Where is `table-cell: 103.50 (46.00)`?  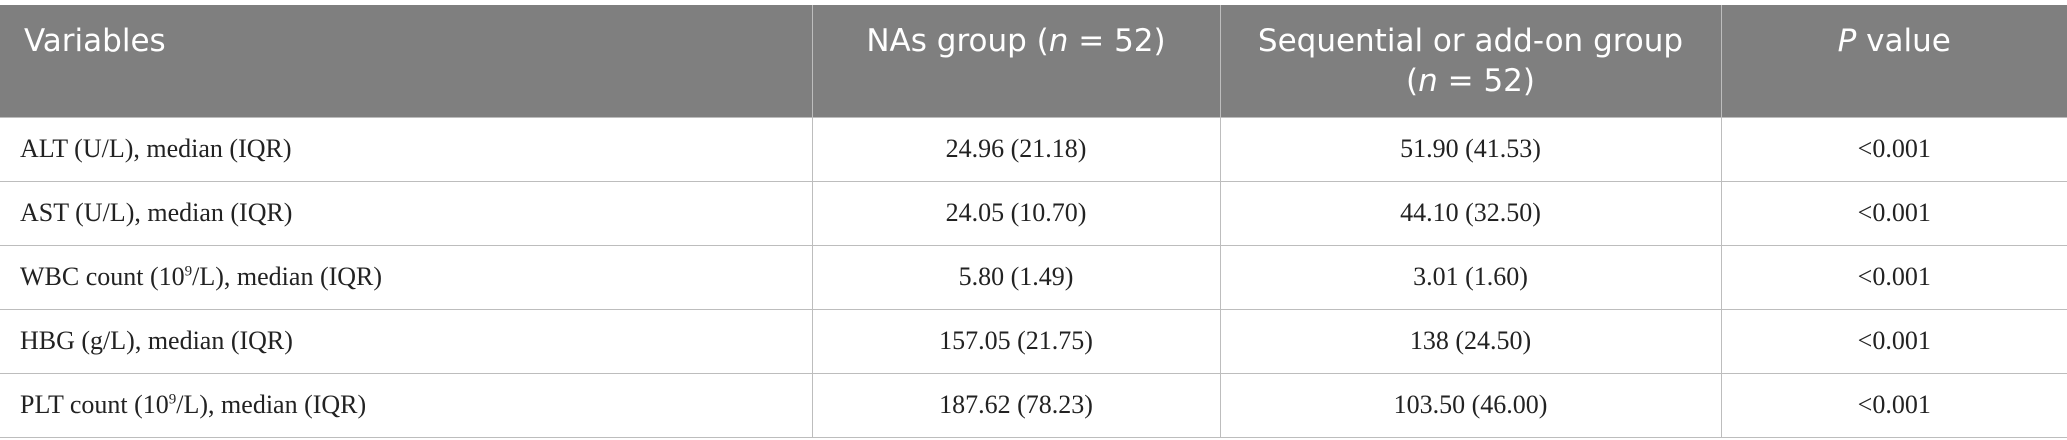
table-cell: 103.50 (46.00) is located at coordinates (1470, 405).